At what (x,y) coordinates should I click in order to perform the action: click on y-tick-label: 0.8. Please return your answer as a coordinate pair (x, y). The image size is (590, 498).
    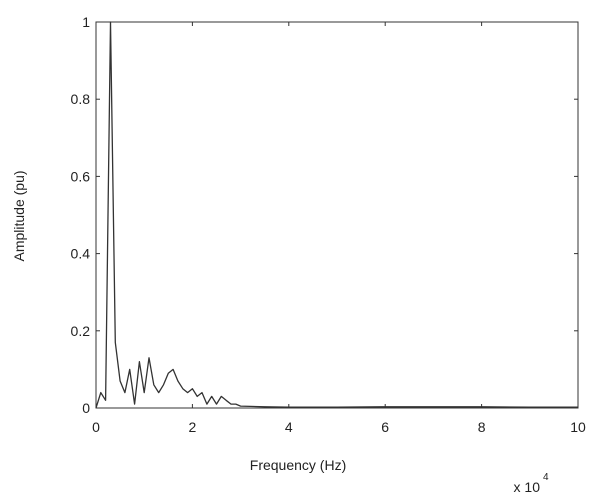
    Looking at the image, I should click on (81, 99).